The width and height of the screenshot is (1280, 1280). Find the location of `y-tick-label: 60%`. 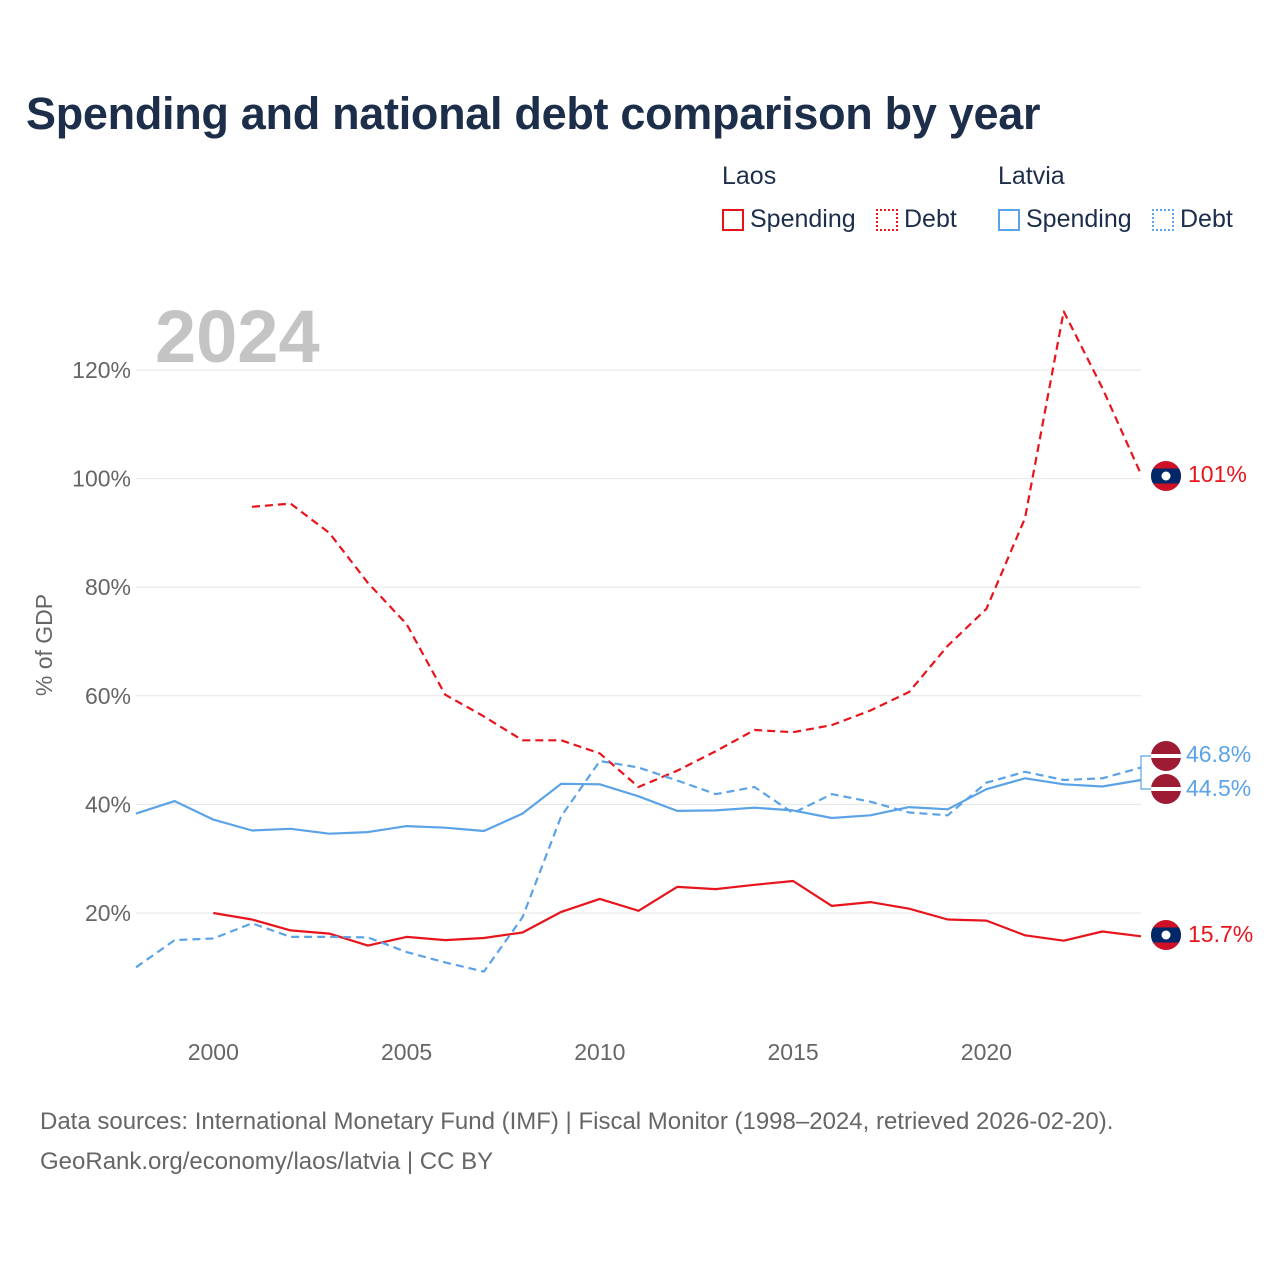

y-tick-label: 60% is located at coordinates (108, 696).